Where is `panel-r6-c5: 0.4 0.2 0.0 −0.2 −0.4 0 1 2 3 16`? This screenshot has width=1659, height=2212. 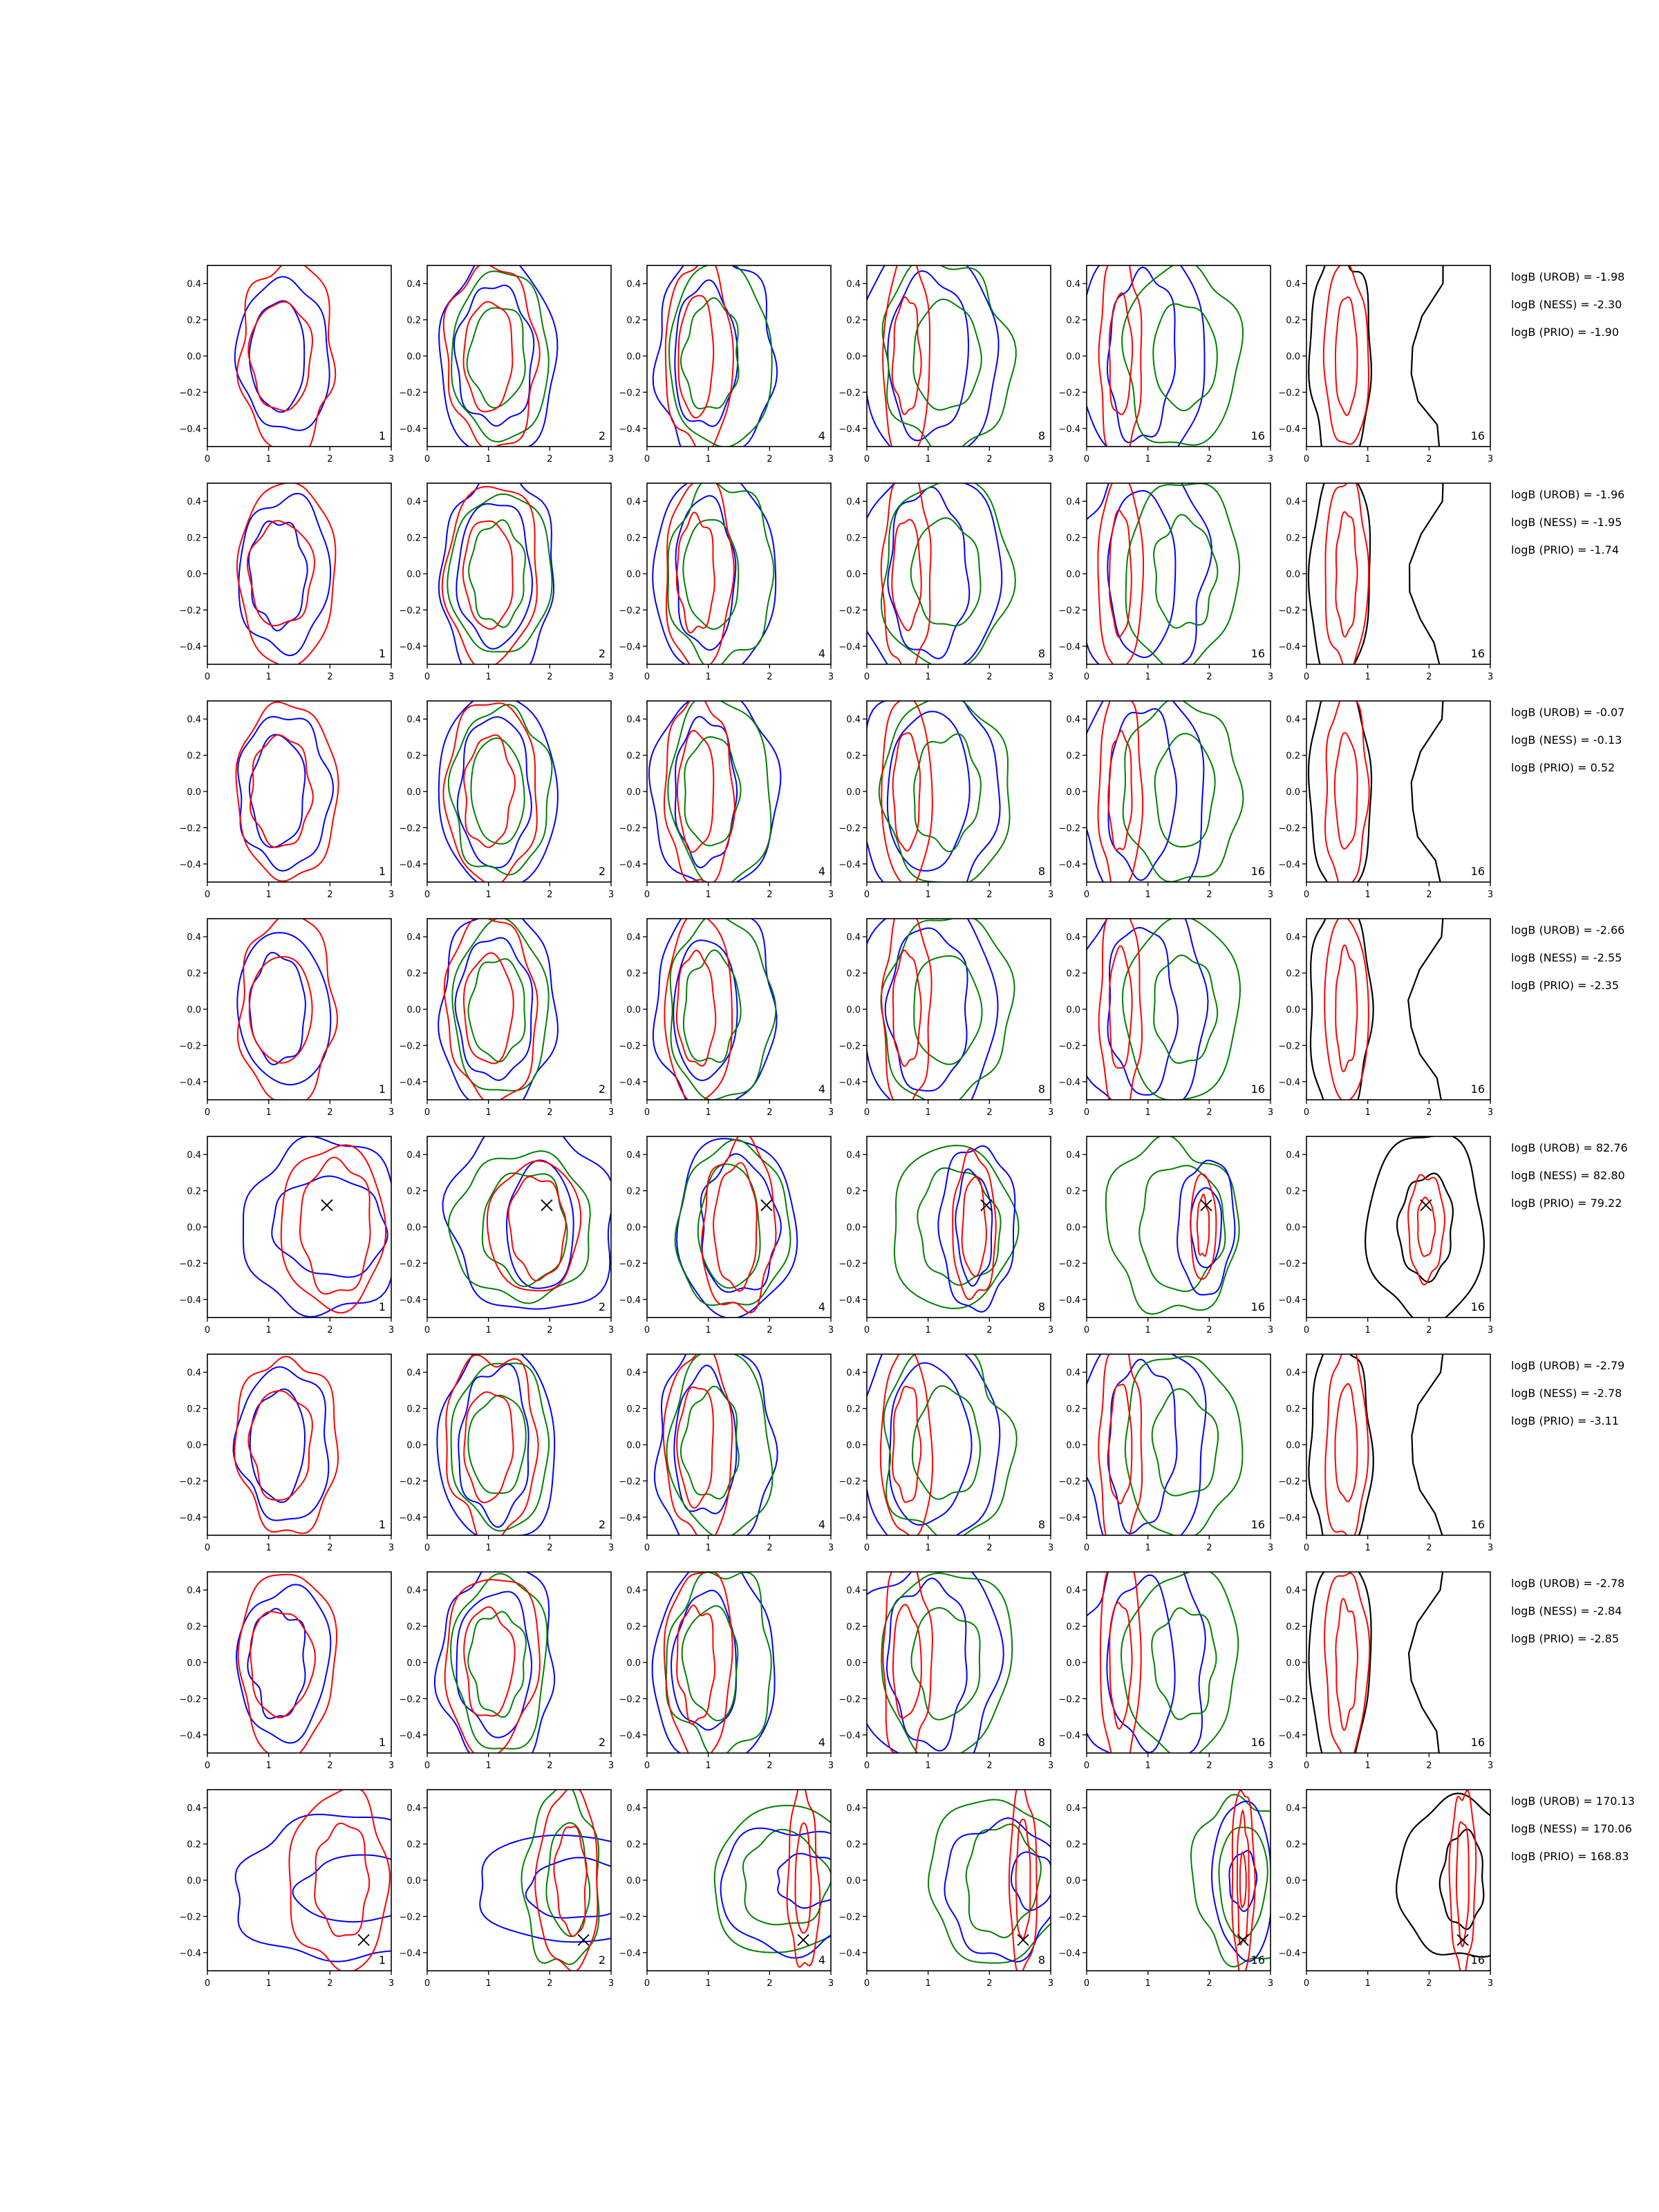
panel-r6-c5: 0.4 0.2 0.0 −0.2 −0.4 0 1 2 3 16 is located at coordinates (1166, 1453).